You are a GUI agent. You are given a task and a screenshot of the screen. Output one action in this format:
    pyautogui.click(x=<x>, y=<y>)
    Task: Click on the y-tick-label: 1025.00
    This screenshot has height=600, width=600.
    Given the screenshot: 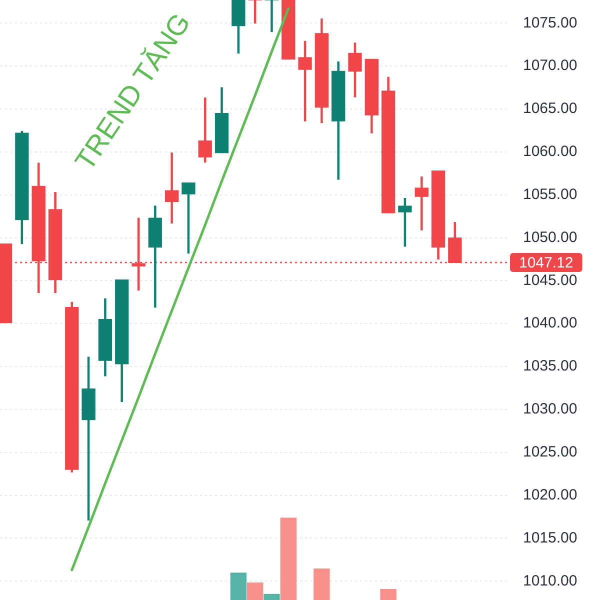 What is the action you would take?
    pyautogui.click(x=550, y=452)
    